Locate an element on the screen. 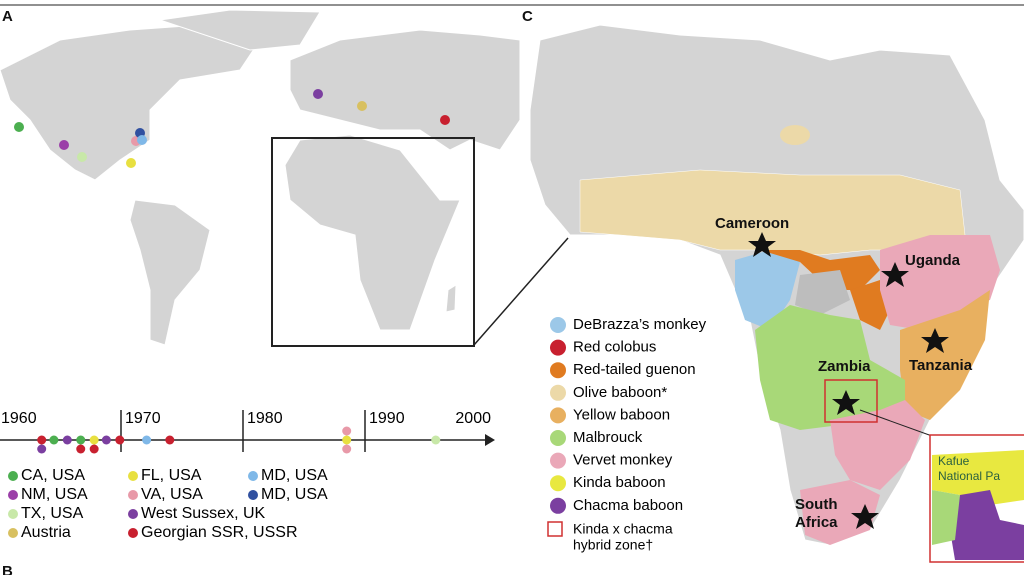  legend-label: TX, USA is located at coordinates (52, 513).